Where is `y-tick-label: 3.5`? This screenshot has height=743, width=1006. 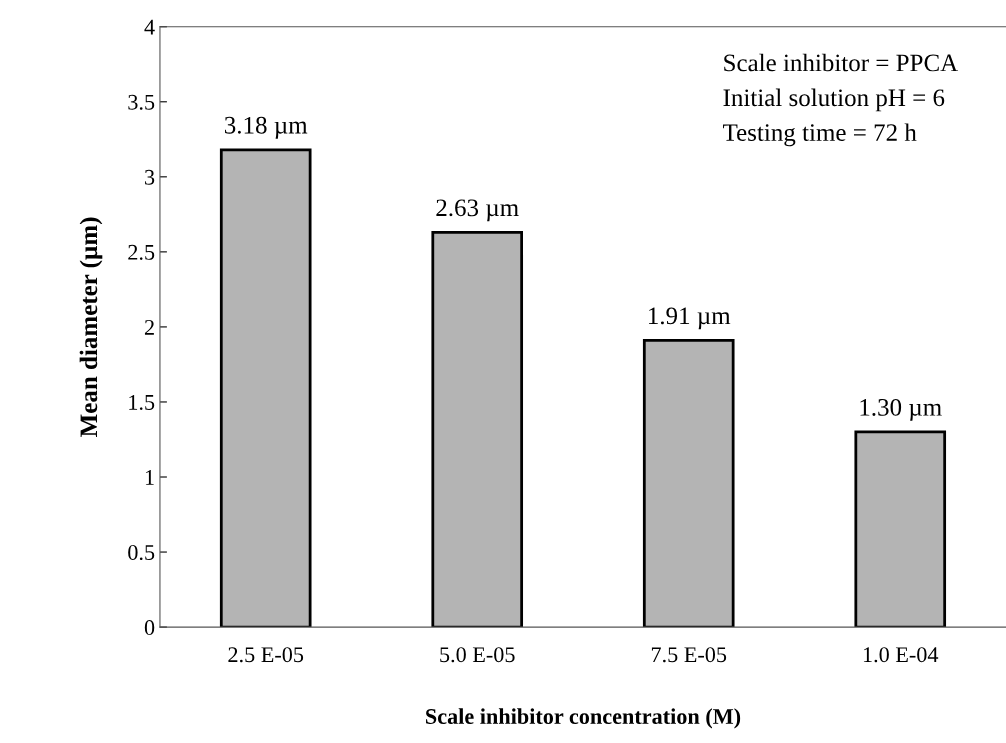
y-tick-label: 3.5 is located at coordinates (141, 102).